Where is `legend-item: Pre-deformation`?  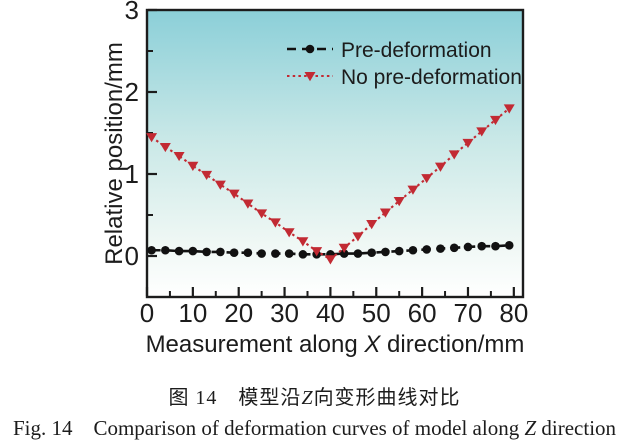 legend-item: Pre-deformation is located at coordinates (389, 50).